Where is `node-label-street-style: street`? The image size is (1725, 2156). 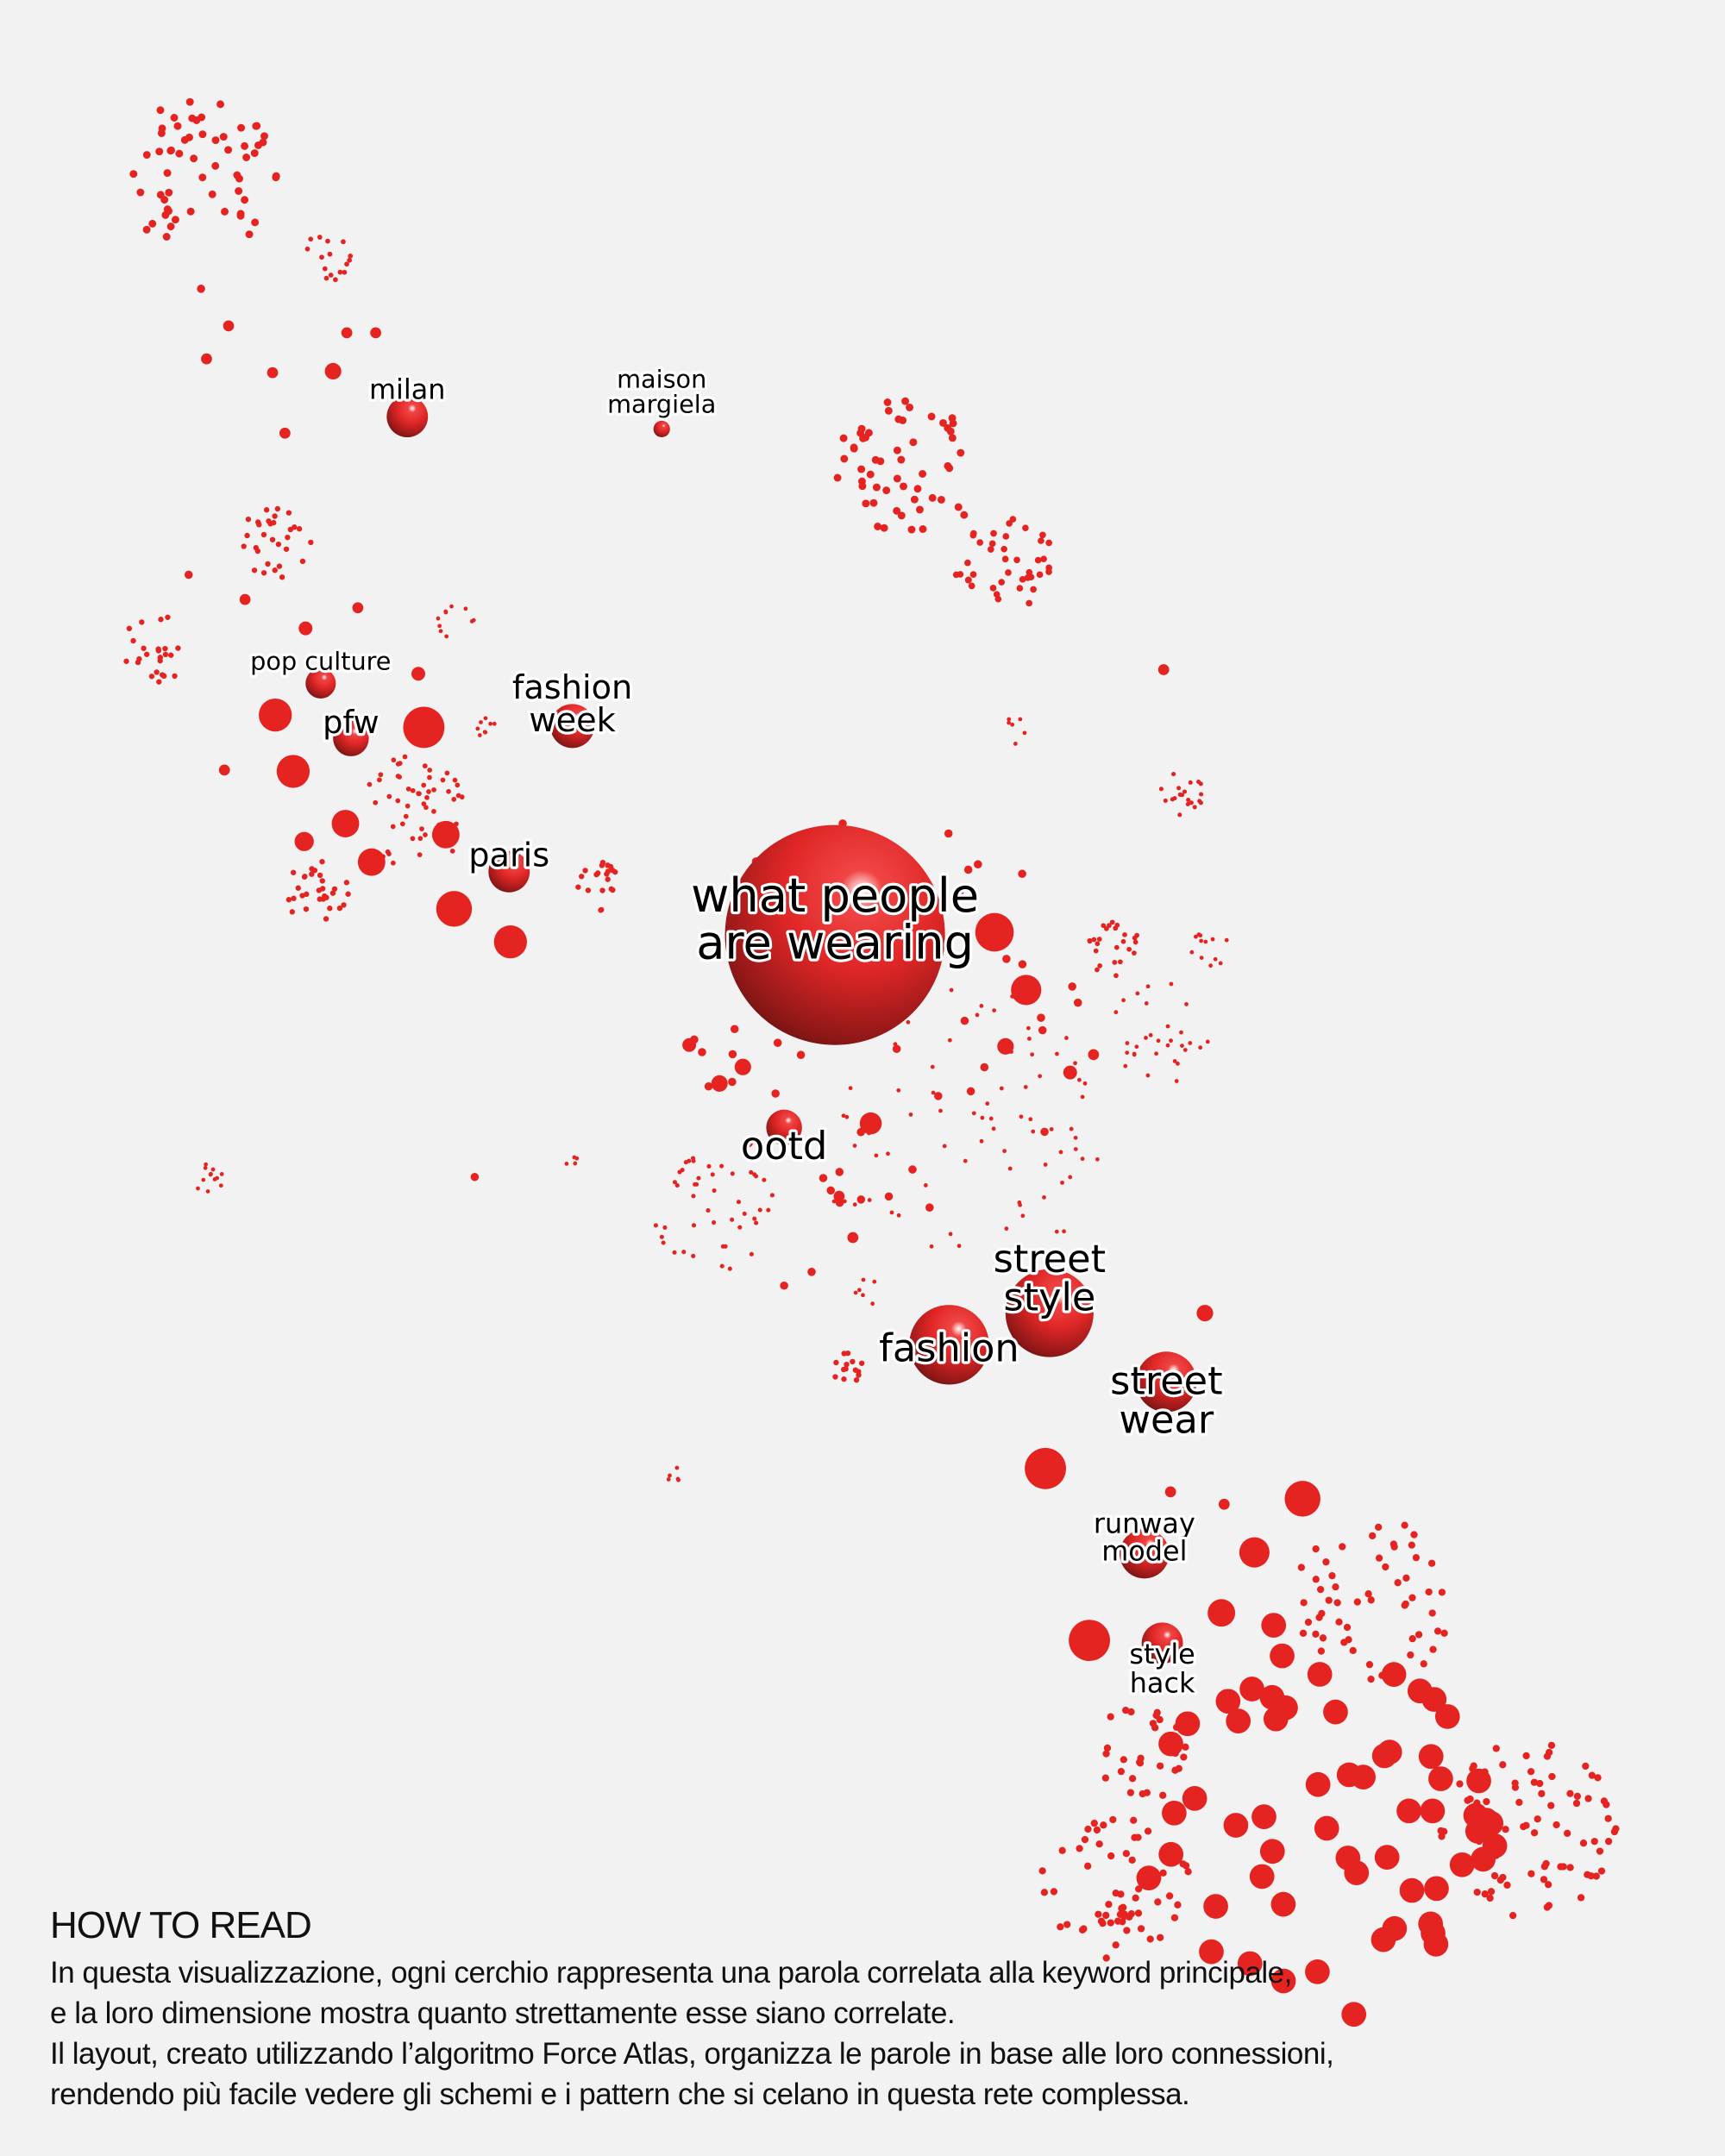 node-label-street-style: street is located at coordinates (1051, 1259).